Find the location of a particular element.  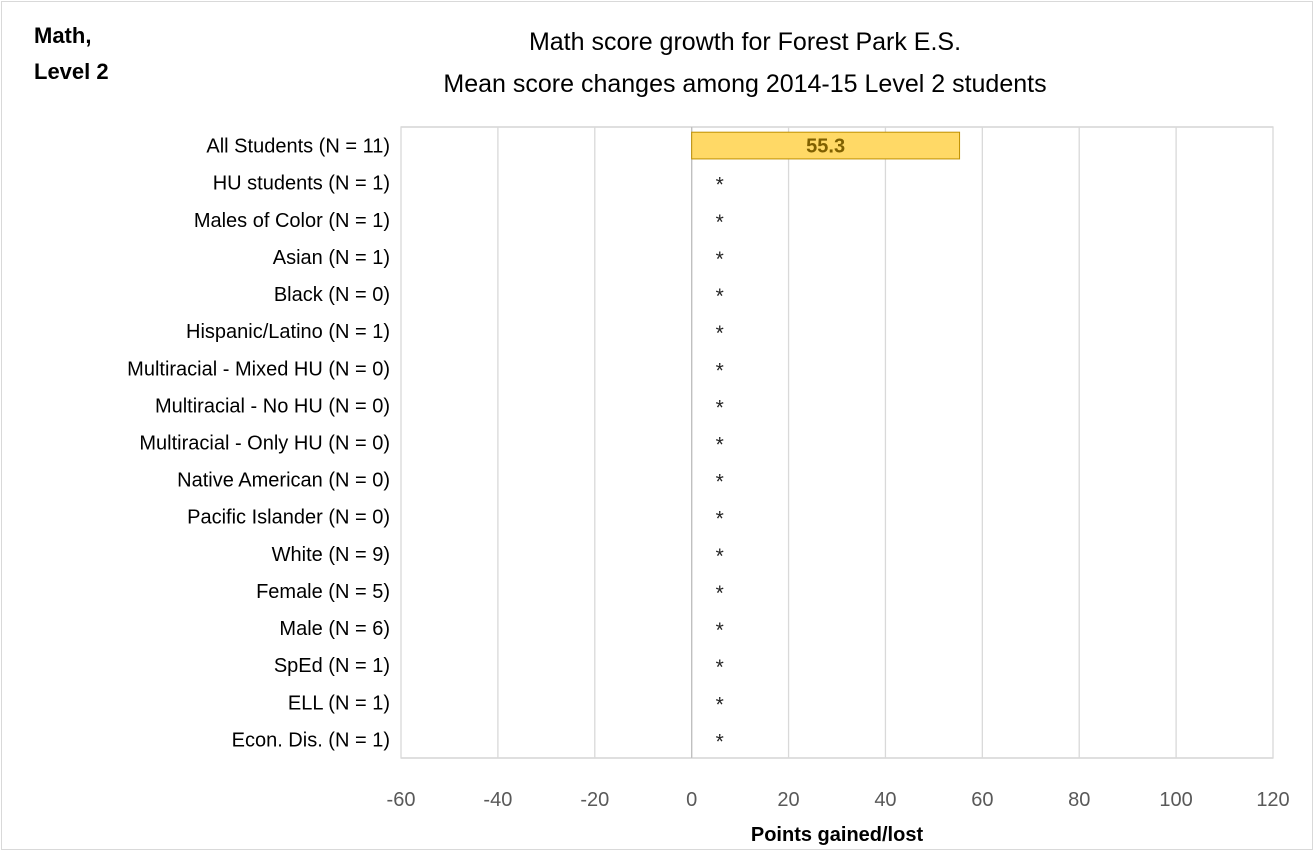

category-label: HU students (N = 1) is located at coordinates (301, 184).